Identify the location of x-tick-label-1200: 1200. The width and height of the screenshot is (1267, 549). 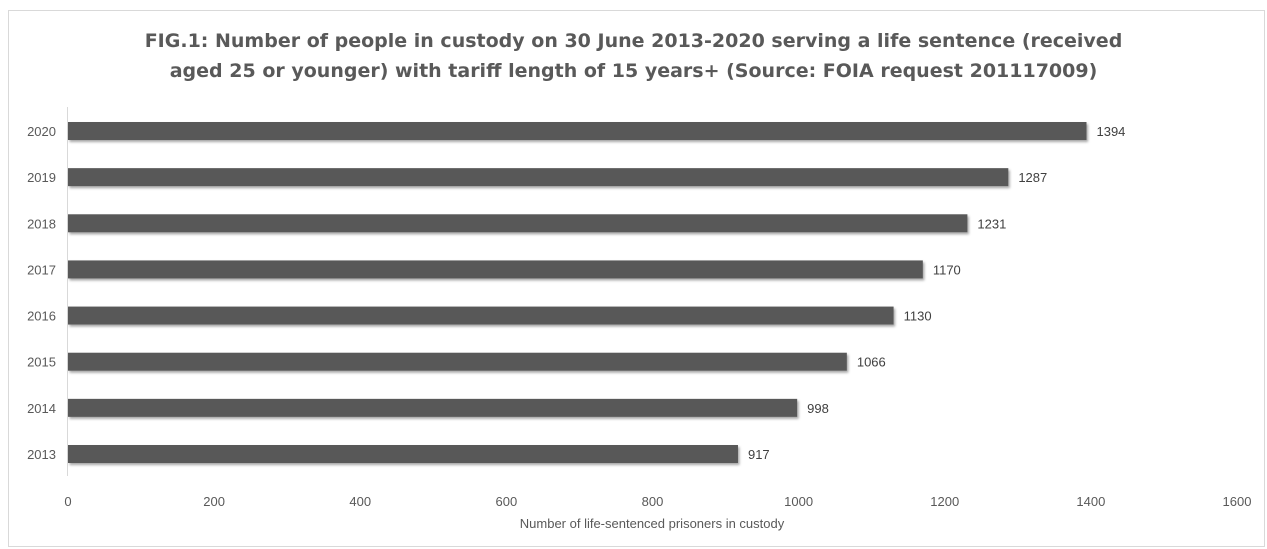
(944, 501).